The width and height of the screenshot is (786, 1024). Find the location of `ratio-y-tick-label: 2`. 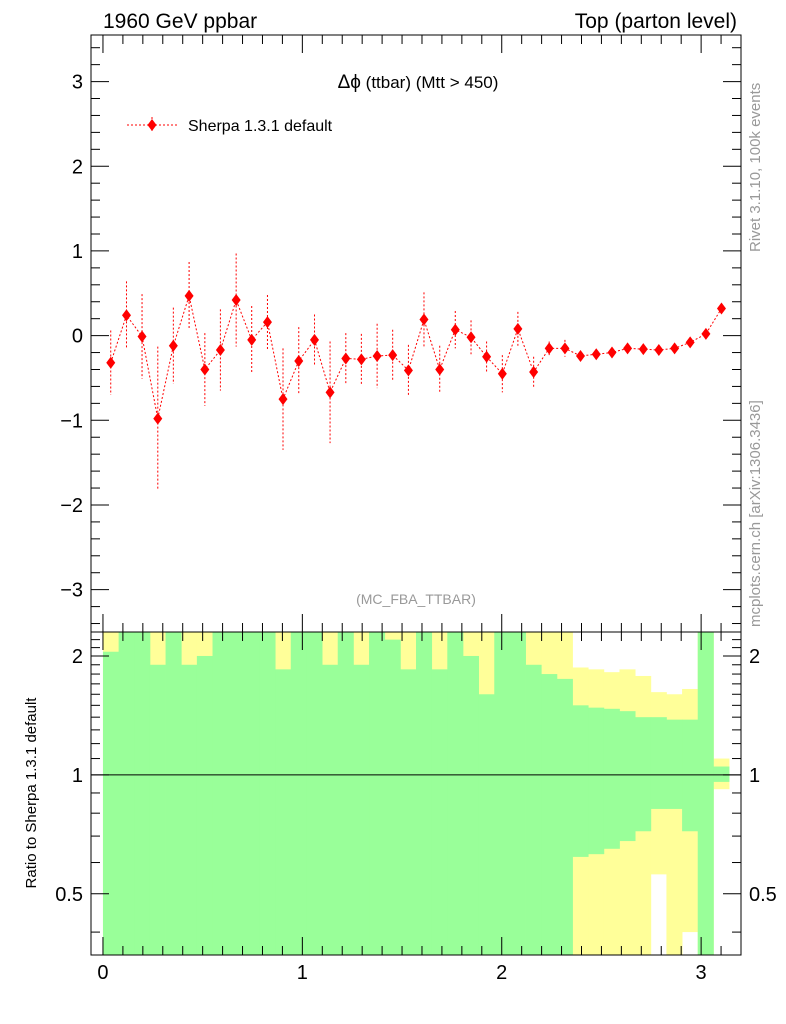

ratio-y-tick-label: 2 is located at coordinates (77, 657).